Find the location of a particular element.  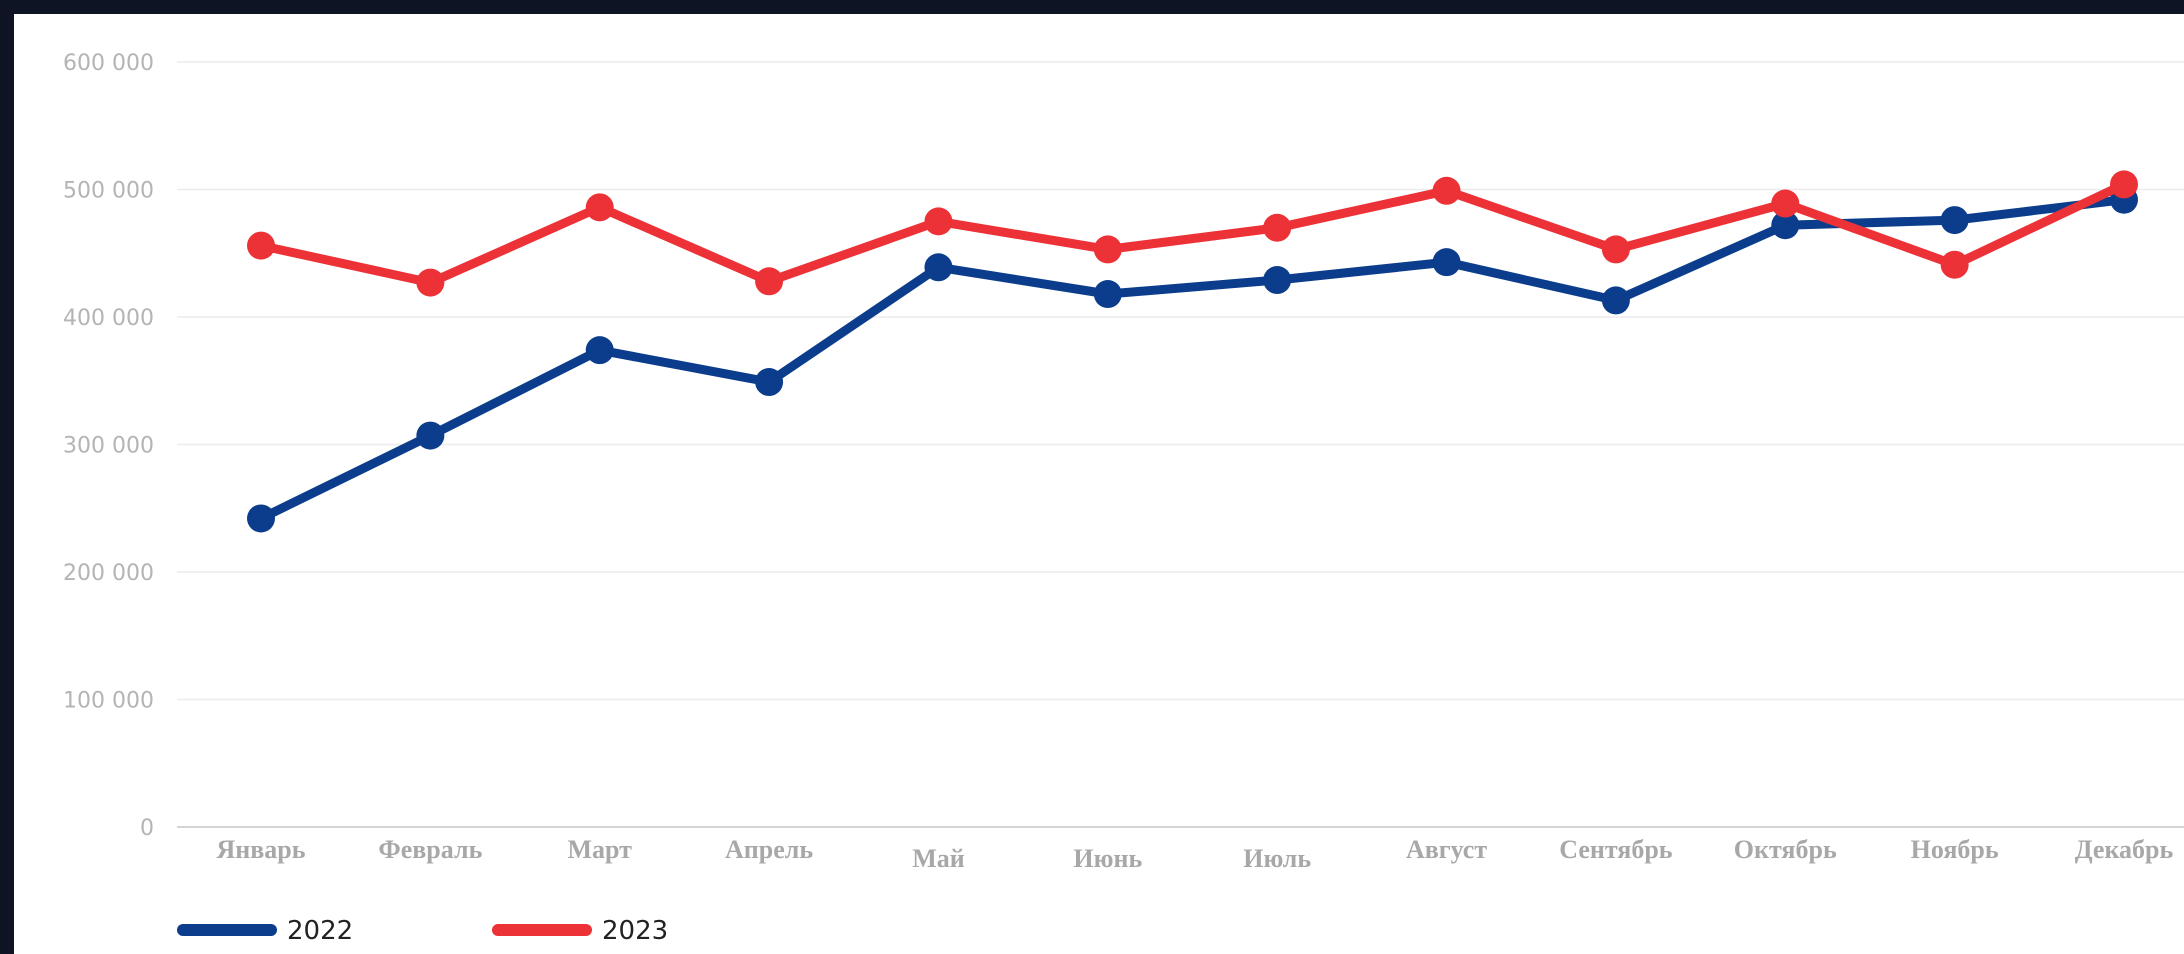

y-tick-label: 600 000 is located at coordinates (108, 63).